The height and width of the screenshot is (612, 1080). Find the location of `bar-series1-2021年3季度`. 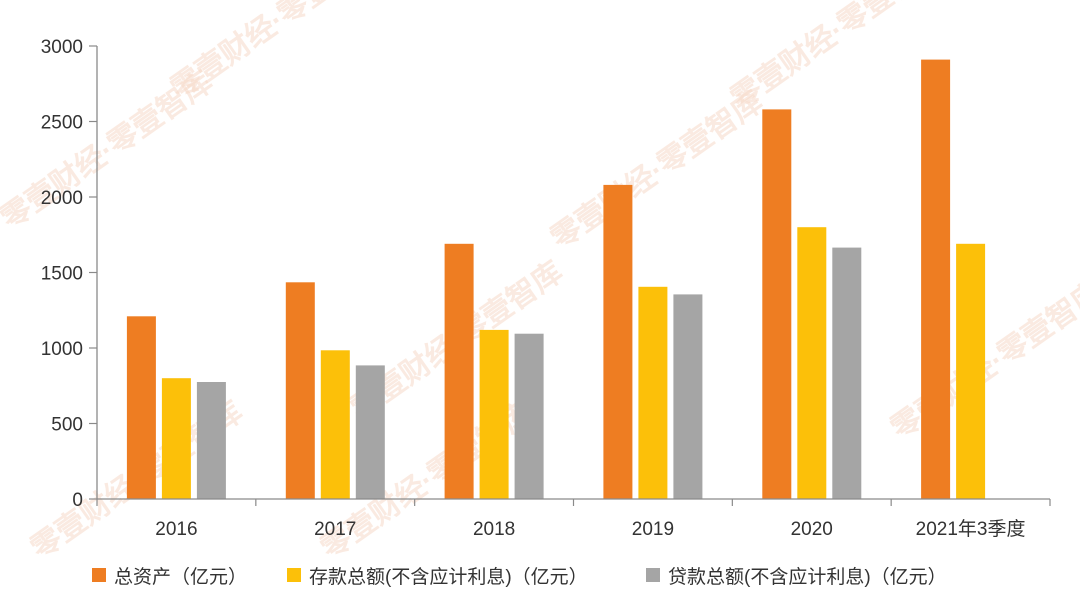

bar-series1-2021年3季度 is located at coordinates (936, 279).